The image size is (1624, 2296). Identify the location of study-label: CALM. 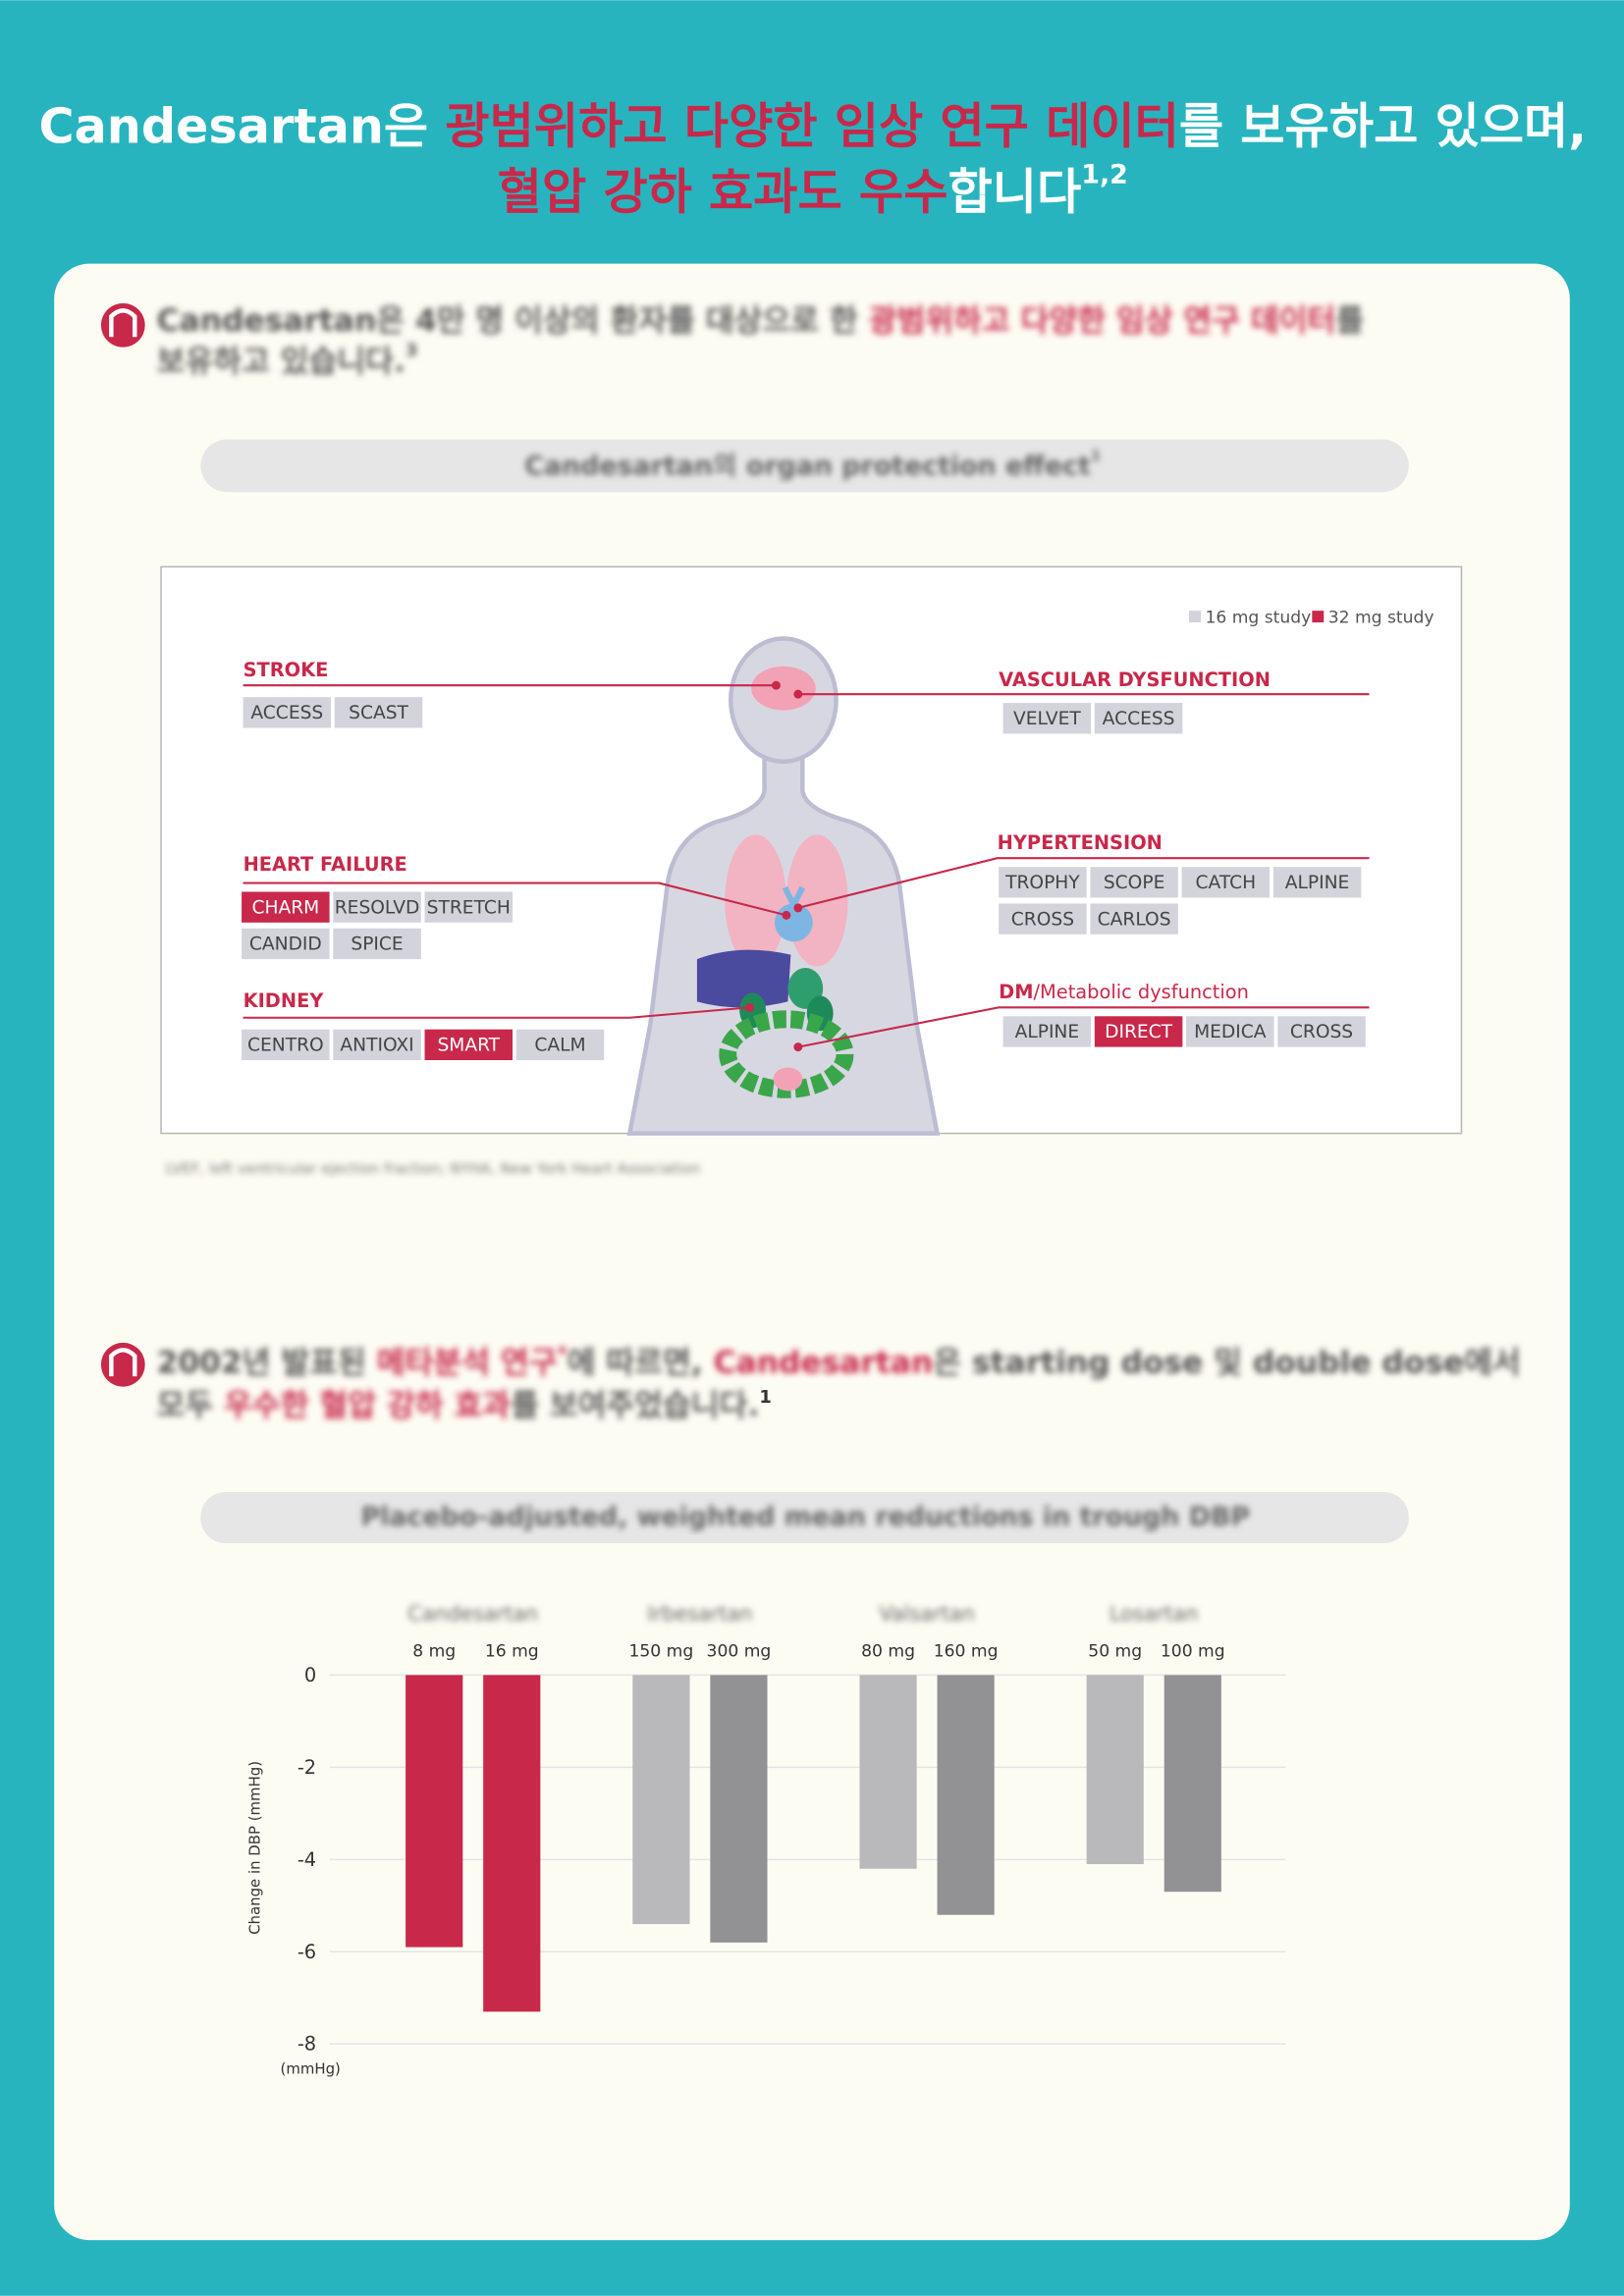
(559, 1046).